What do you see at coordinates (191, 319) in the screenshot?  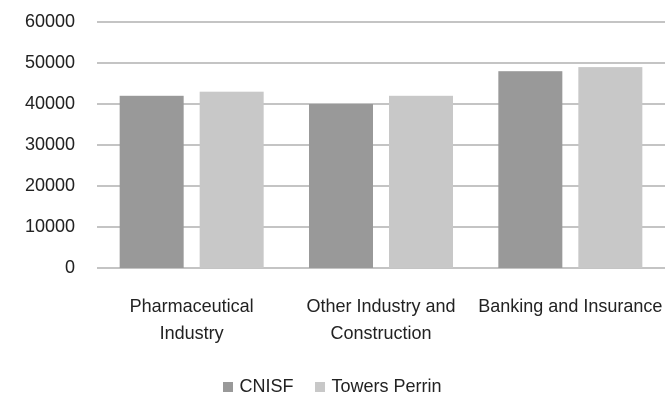 I see `x-tick-label: Pharmaceutical Industry` at bounding box center [191, 319].